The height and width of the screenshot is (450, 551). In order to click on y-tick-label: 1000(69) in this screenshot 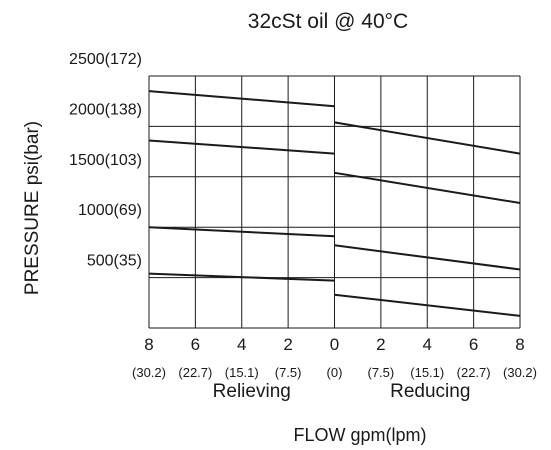, I will do `click(110, 210)`.